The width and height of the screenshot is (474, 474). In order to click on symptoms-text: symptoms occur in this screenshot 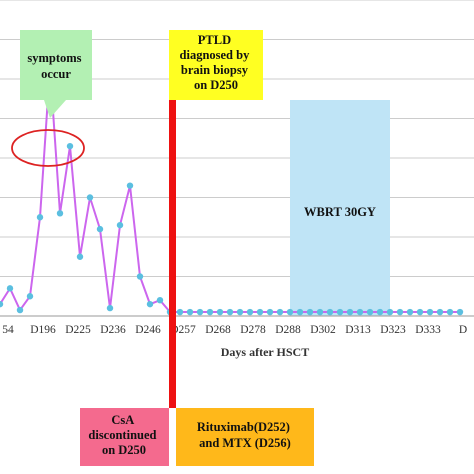, I will do `click(55, 66)`.